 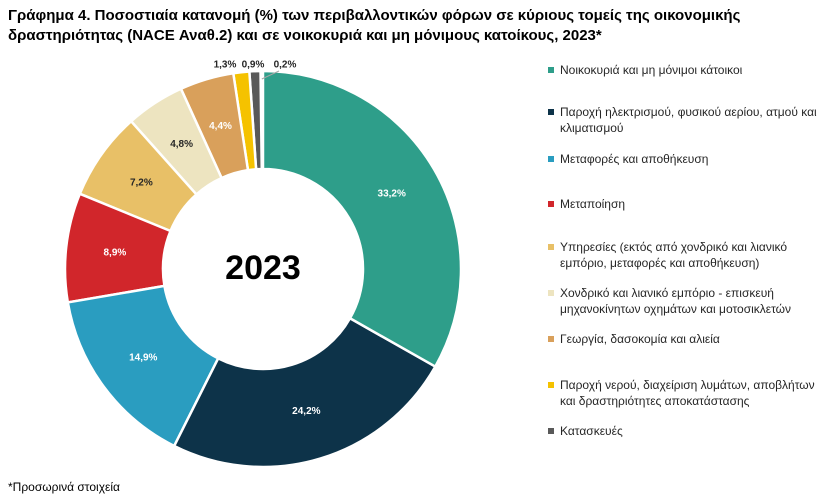 What do you see at coordinates (306, 411) in the screenshot?
I see `data-label: 24,2%` at bounding box center [306, 411].